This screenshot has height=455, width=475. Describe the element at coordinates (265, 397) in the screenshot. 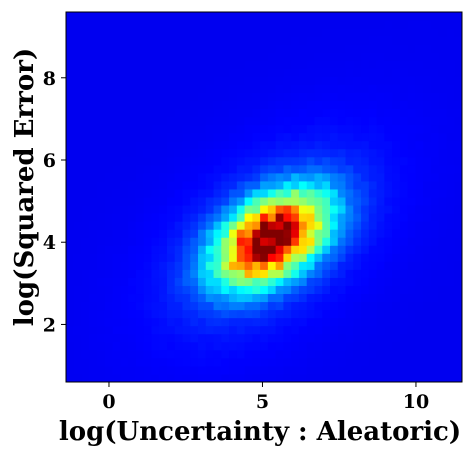

I see `x-axis-ticks: 0 5 10` at that location.